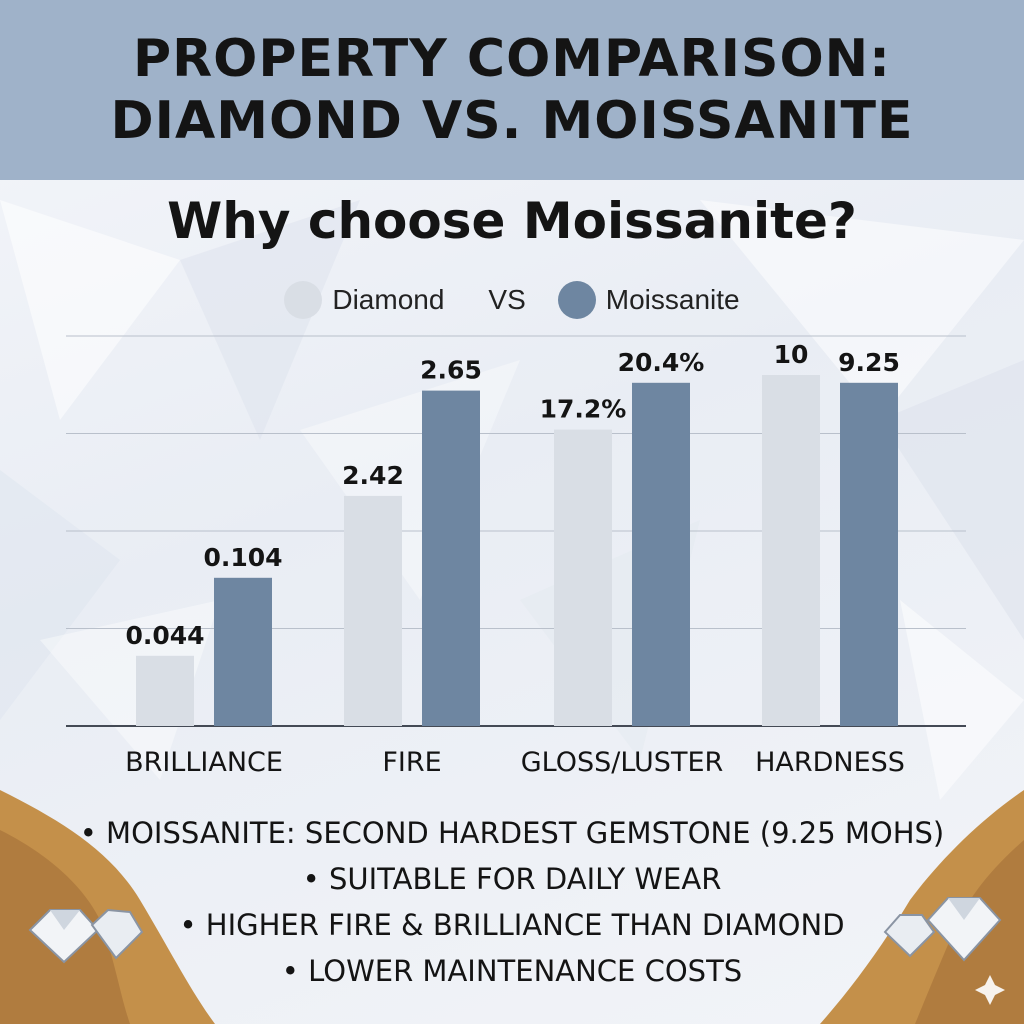  Describe the element at coordinates (869, 362) in the screenshot. I see `data-label: 9.25` at that location.